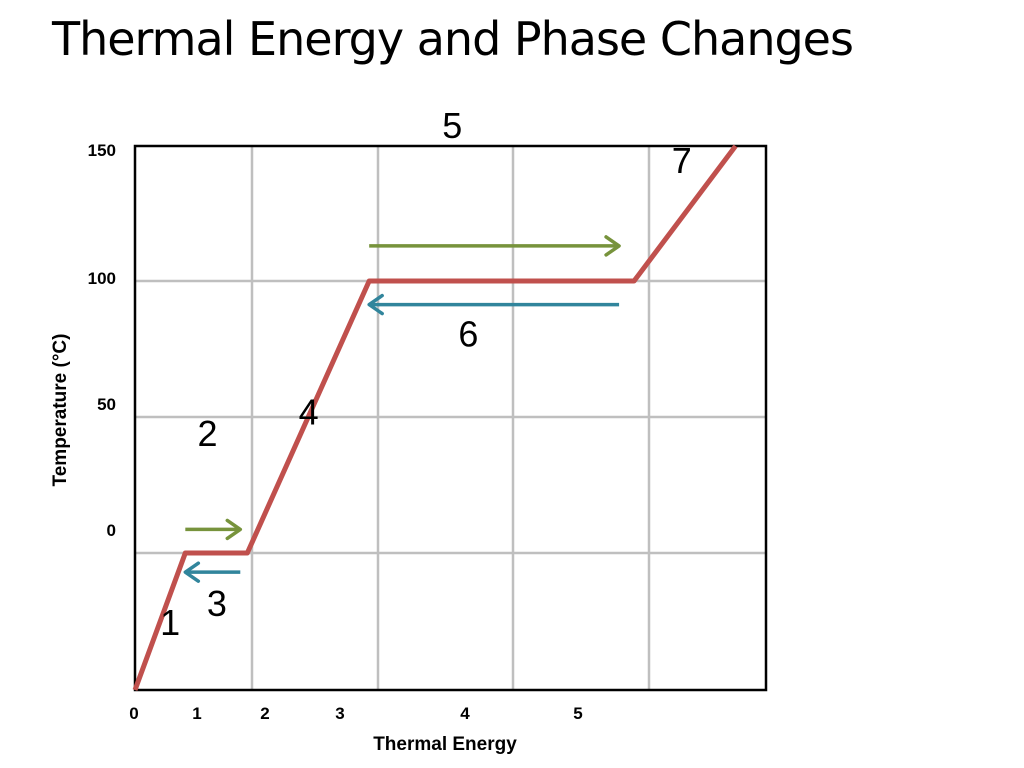 The height and width of the screenshot is (768, 1024). What do you see at coordinates (468, 333) in the screenshot?
I see `segment-label-6: 6` at bounding box center [468, 333].